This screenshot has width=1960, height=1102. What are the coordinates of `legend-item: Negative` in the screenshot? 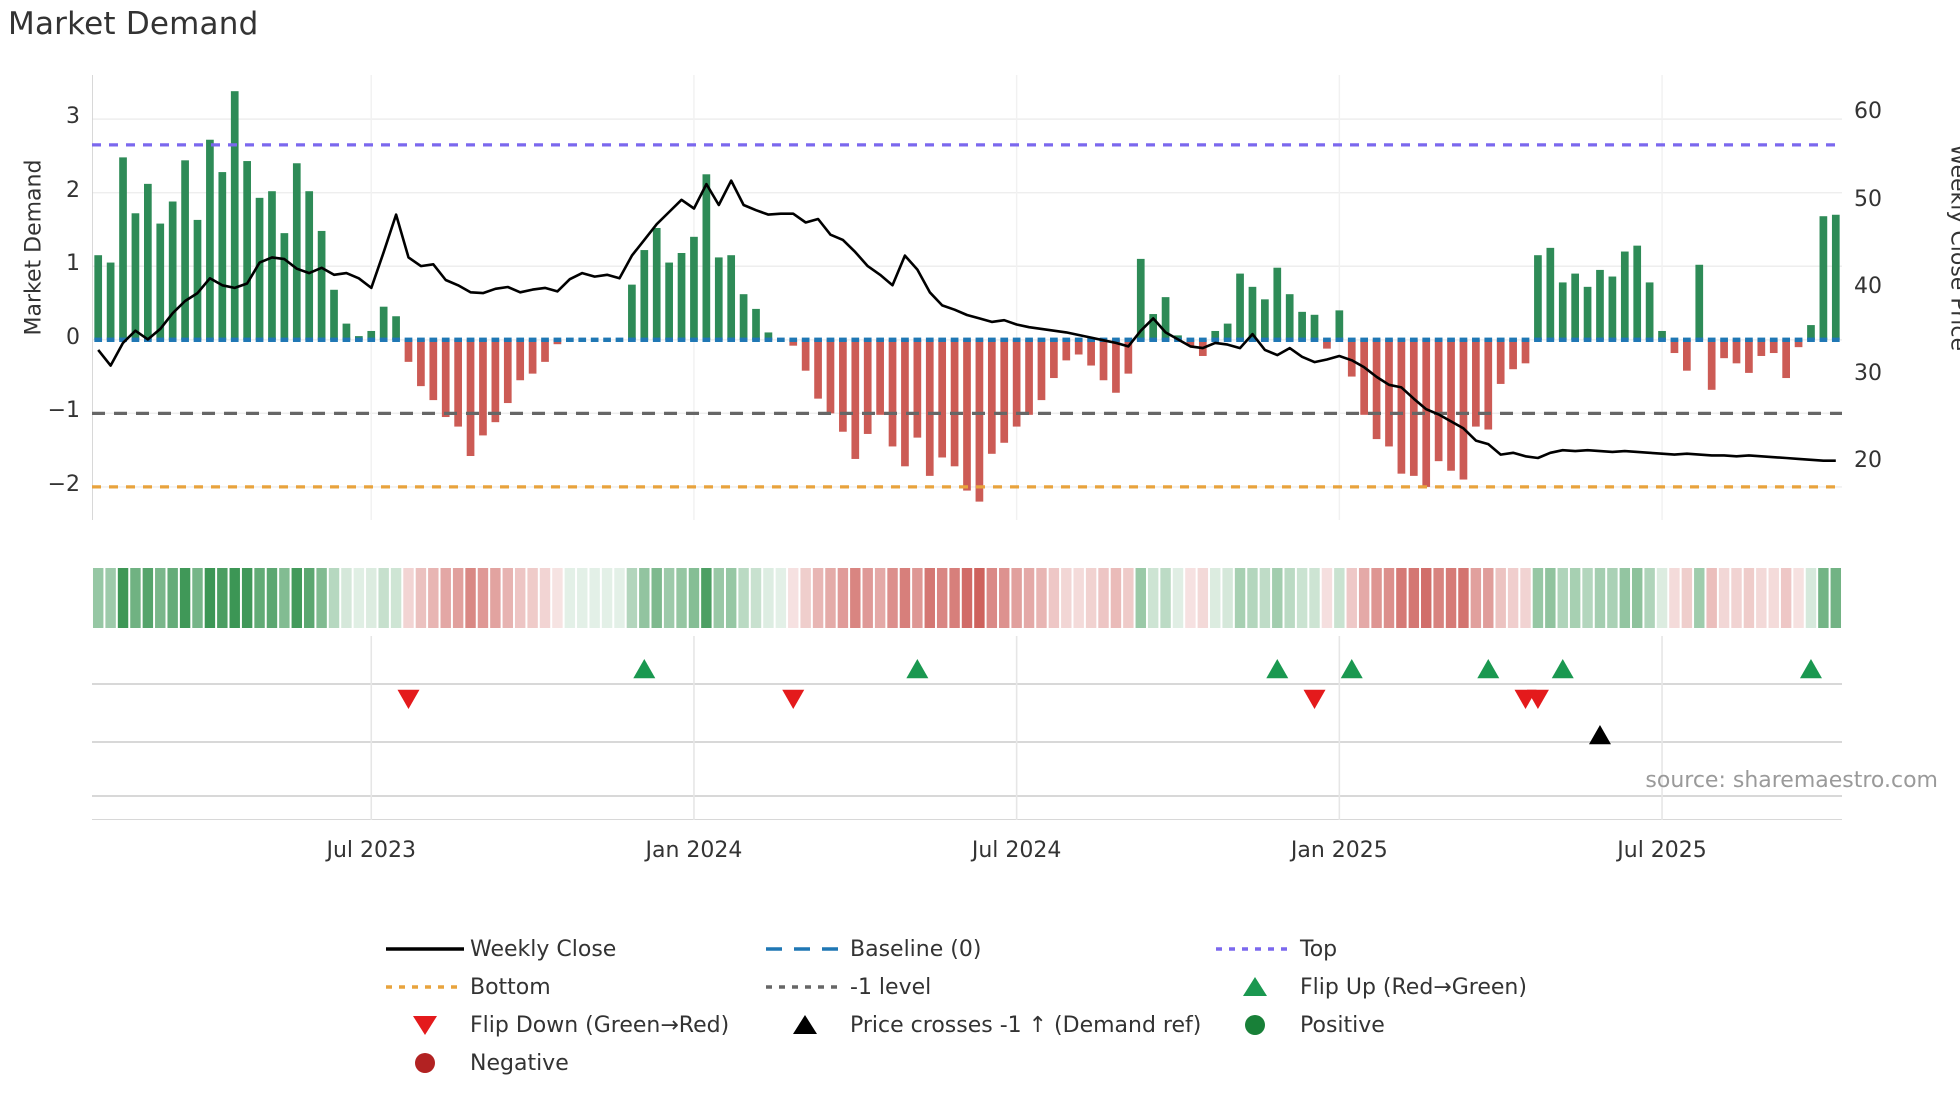 It's located at (570, 1063).